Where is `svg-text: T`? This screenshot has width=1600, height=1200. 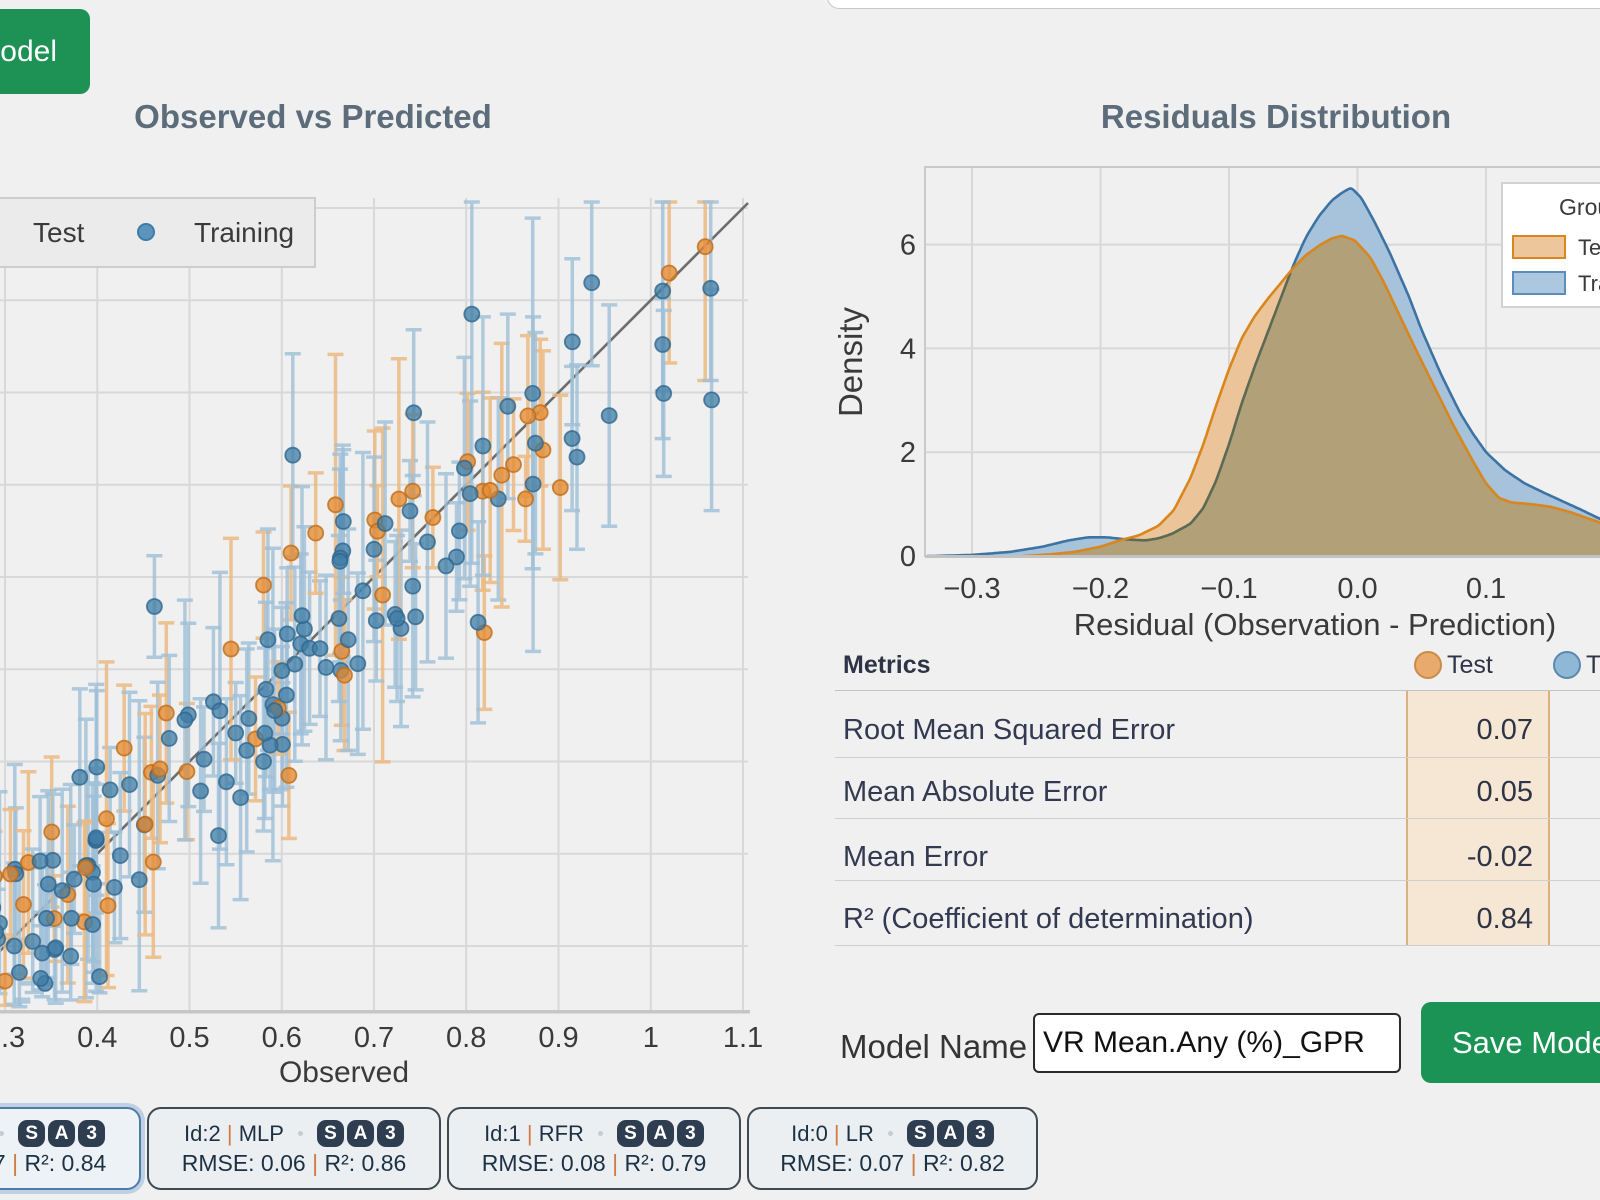 svg-text: T is located at coordinates (1593, 665).